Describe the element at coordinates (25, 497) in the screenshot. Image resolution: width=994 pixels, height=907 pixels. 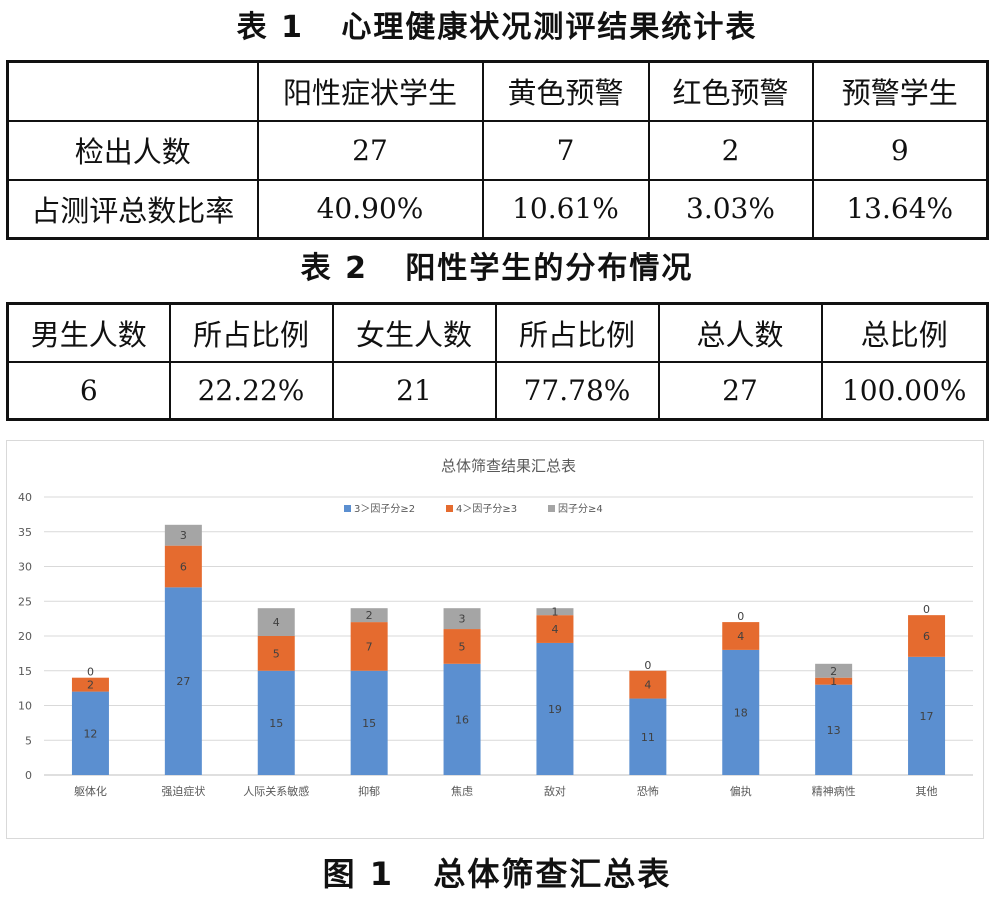
I see `y-tick-label: 40` at that location.